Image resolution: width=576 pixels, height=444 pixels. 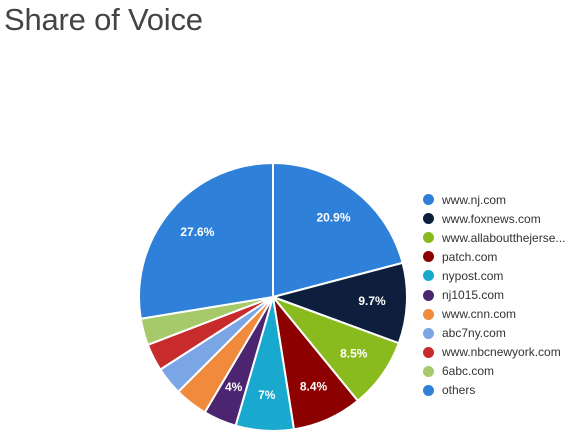 I want to click on legend-label: www.cnn.com, so click(x=479, y=314).